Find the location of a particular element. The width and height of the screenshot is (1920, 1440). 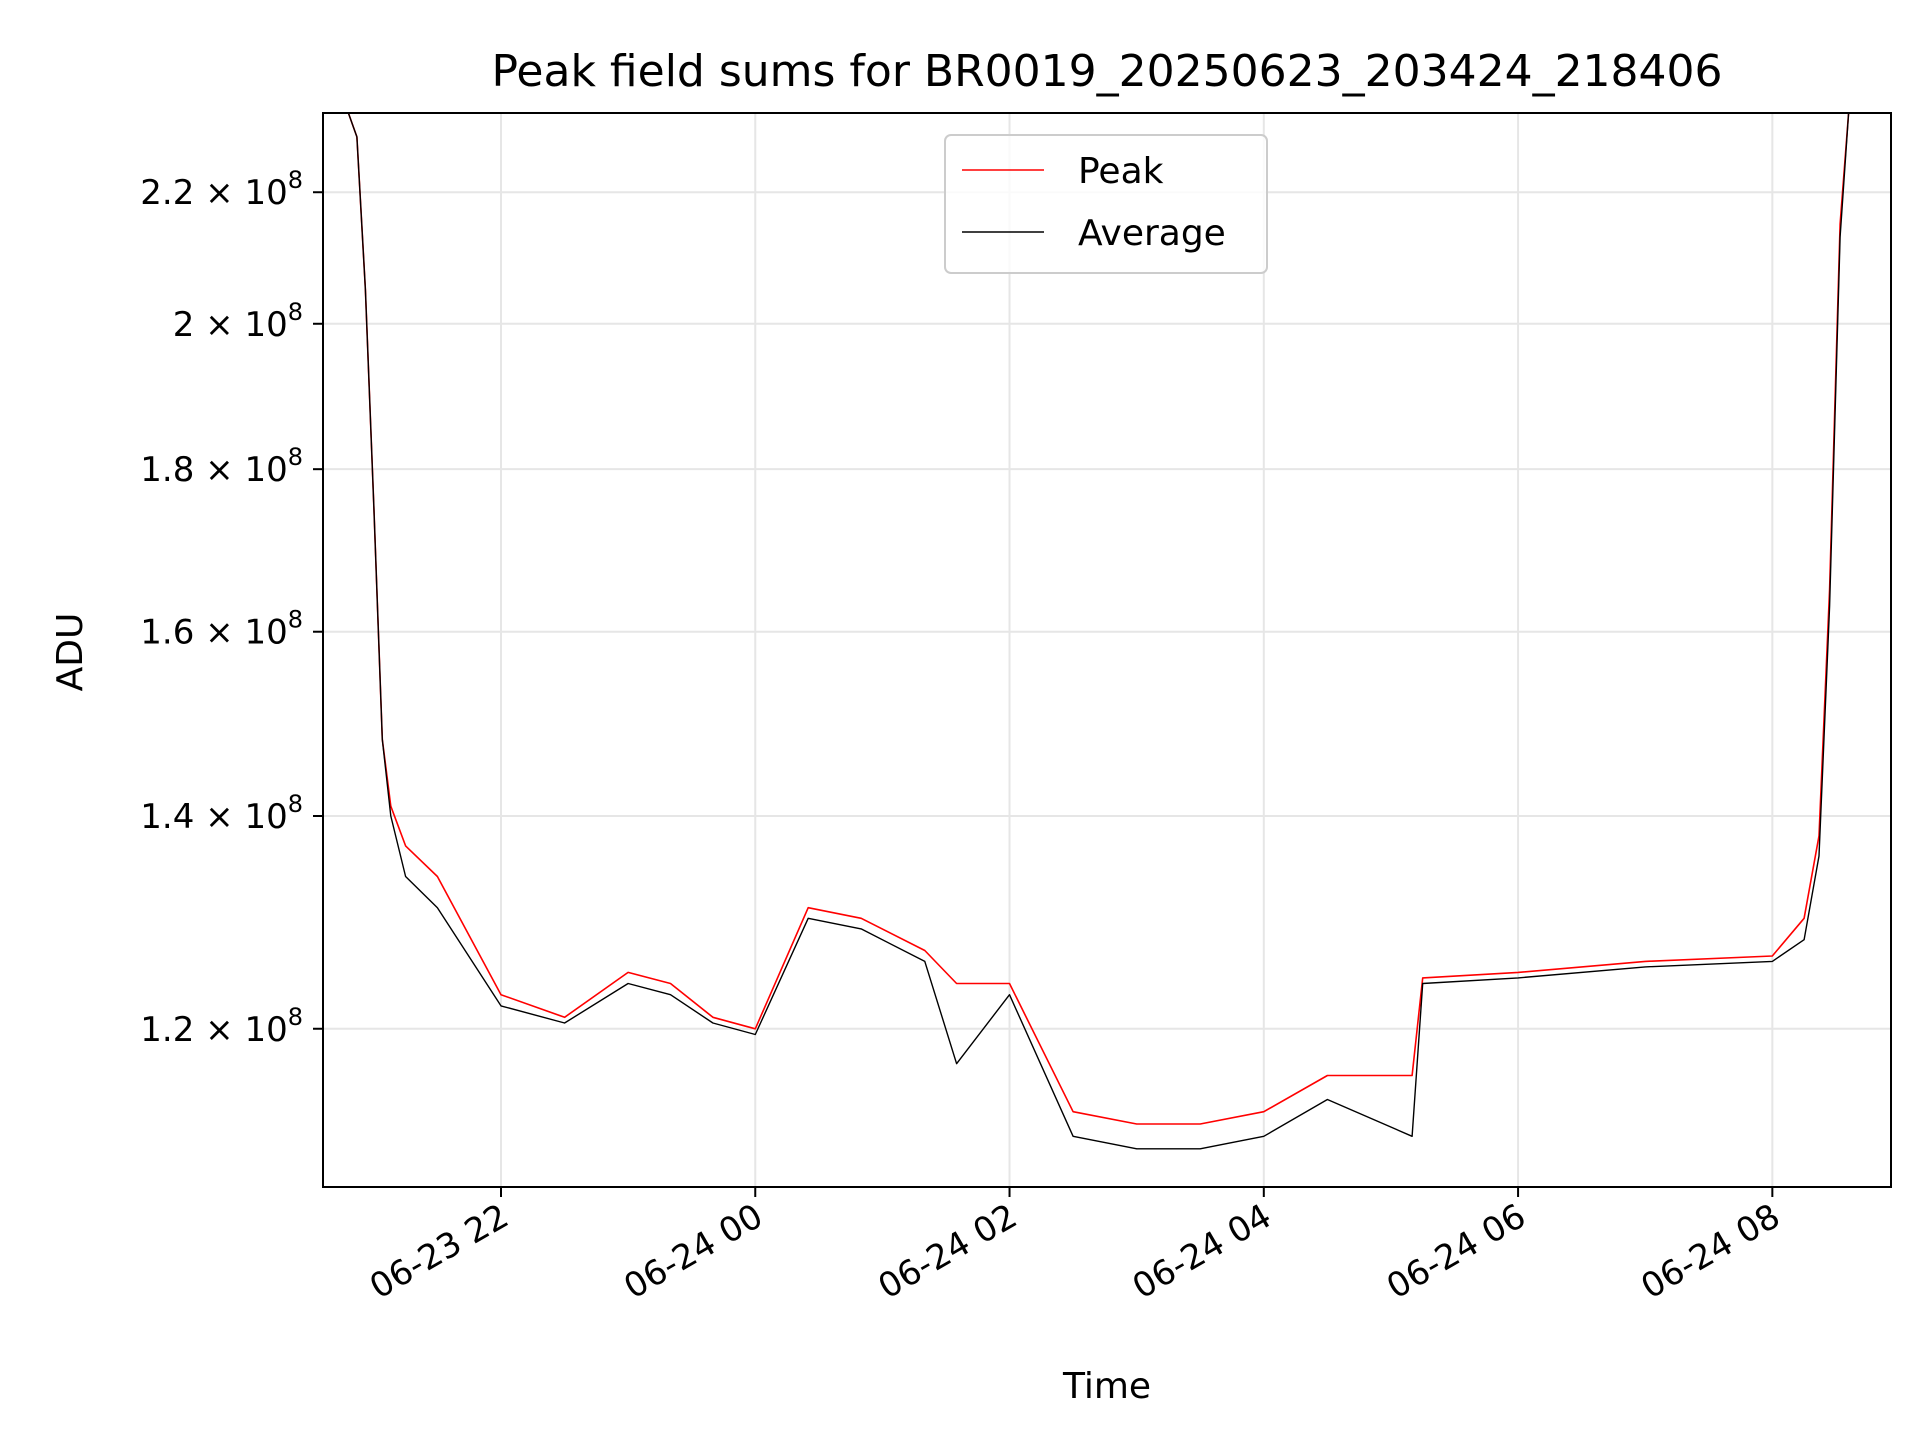

y-tick-label: 2.2 × 10⁸ is located at coordinates (221, 189).